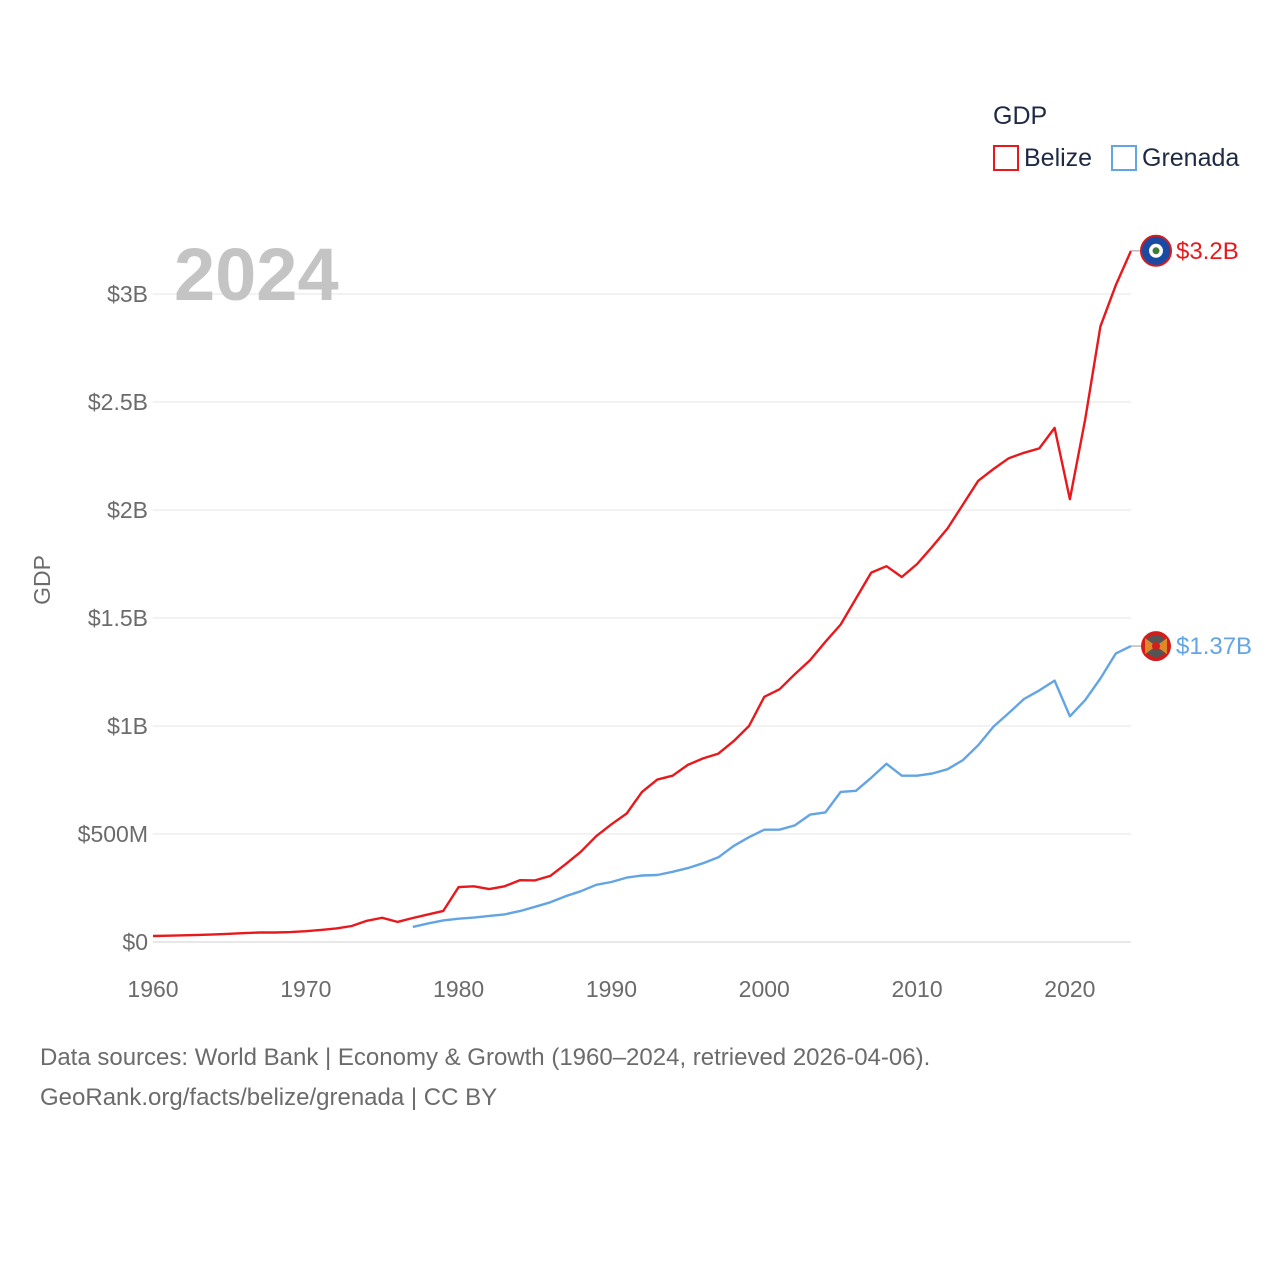 The height and width of the screenshot is (1280, 1280). What do you see at coordinates (764, 989) in the screenshot?
I see `x-tick-label: 2000` at bounding box center [764, 989].